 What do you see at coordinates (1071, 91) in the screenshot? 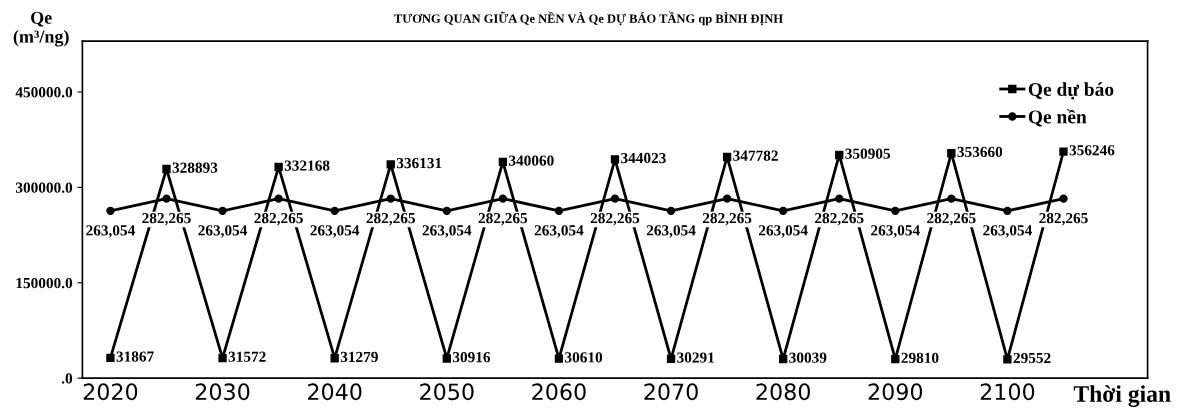
I see `legend-label: Qe dự báo` at bounding box center [1071, 91].